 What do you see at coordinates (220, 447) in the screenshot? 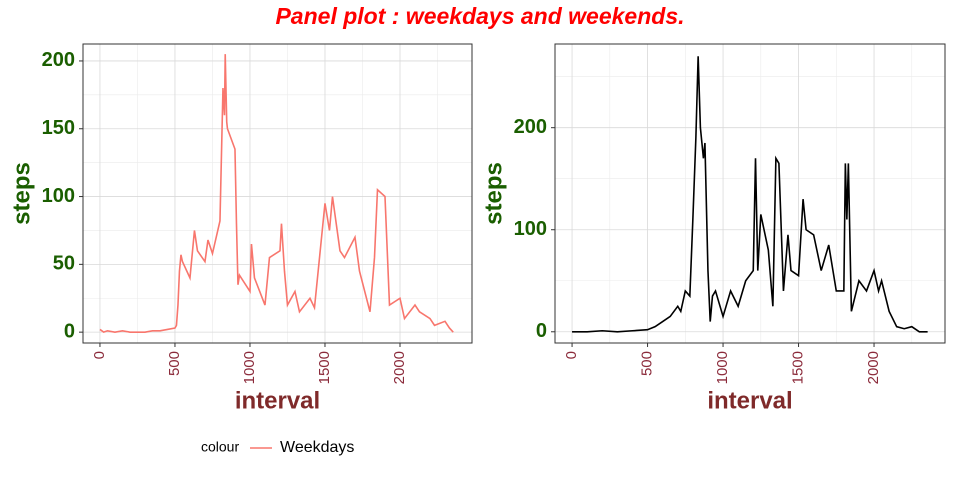
I see `legend-title: colour` at bounding box center [220, 447].